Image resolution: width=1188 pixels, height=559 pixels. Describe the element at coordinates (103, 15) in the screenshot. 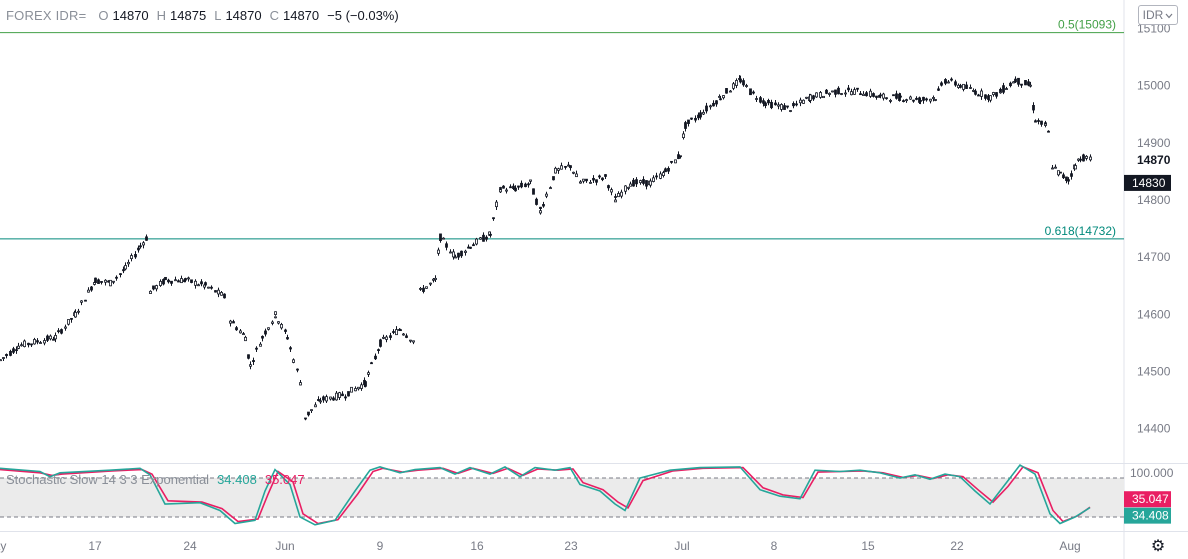

I see `open-label: O` at that location.